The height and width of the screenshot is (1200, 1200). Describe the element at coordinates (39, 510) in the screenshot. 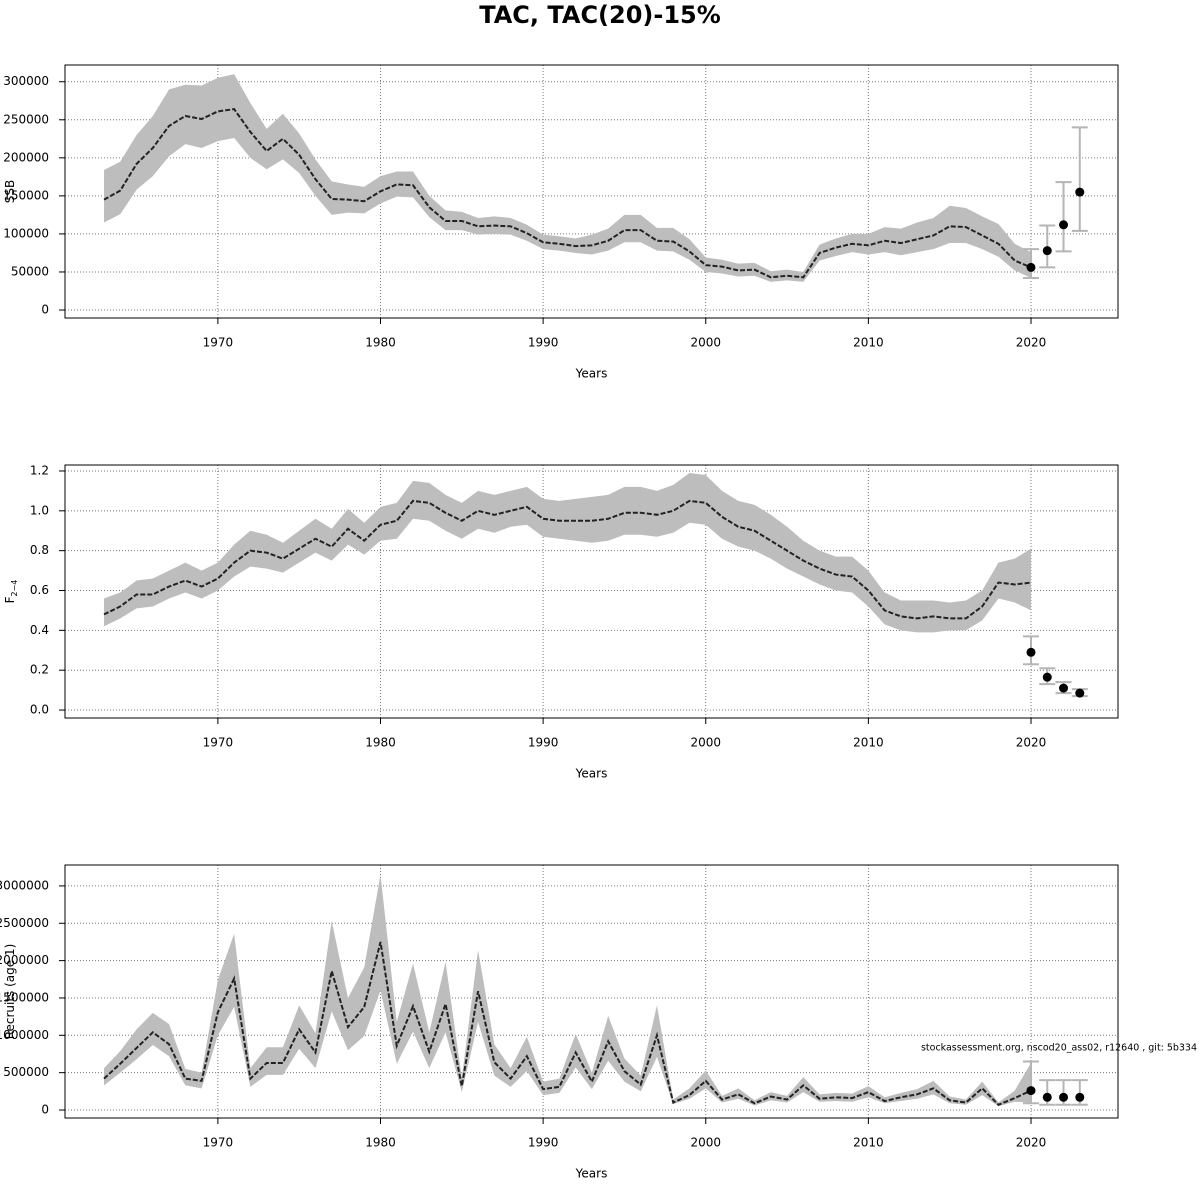

I see `y-tick-label: 1.0` at that location.